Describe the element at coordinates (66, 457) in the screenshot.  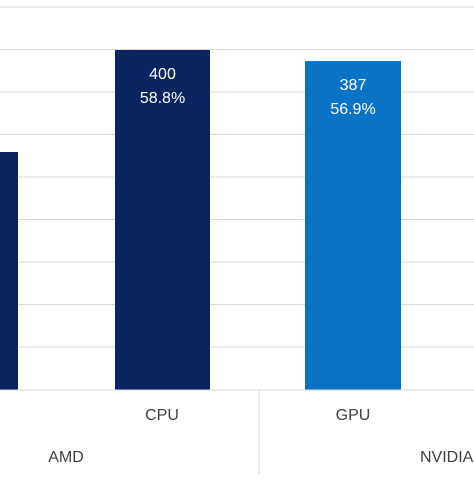
I see `group-label-amd: AMD` at that location.